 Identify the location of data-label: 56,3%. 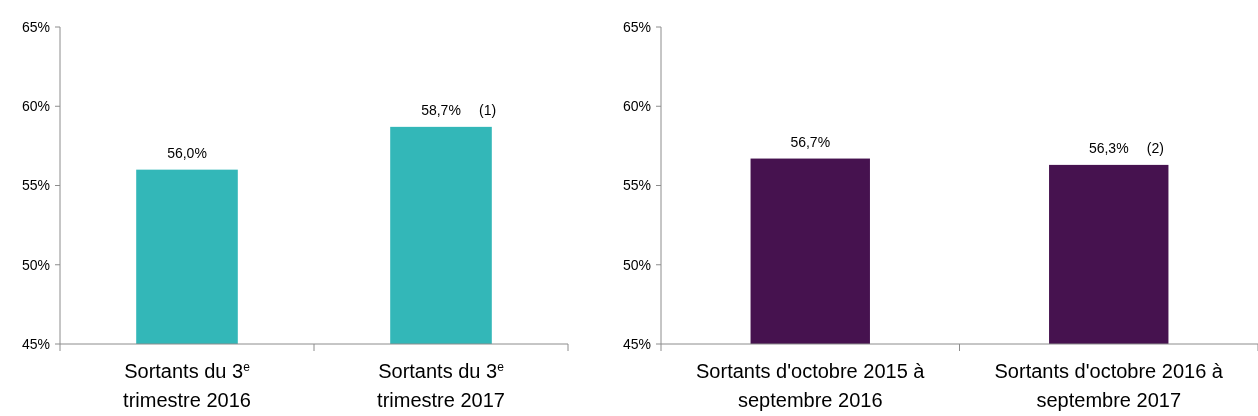
(1108, 147).